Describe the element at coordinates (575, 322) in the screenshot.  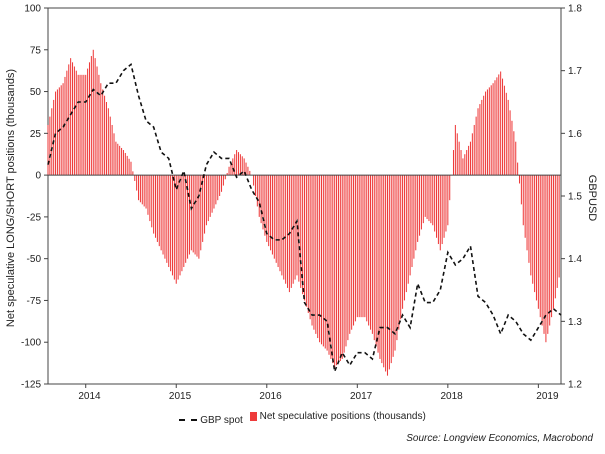
I see `y-right-tick-label-5: 1.3` at that location.